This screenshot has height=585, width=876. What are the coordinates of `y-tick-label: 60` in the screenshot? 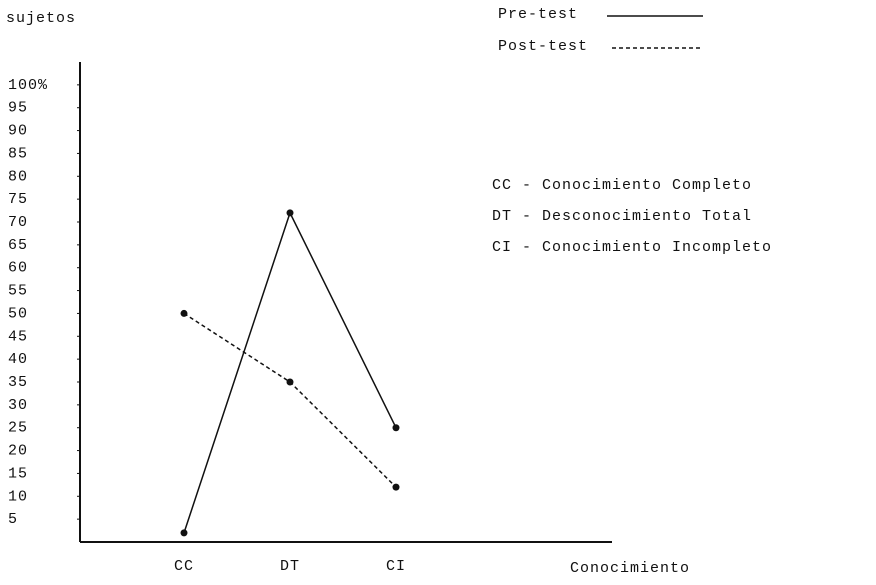 It's located at (18, 268).